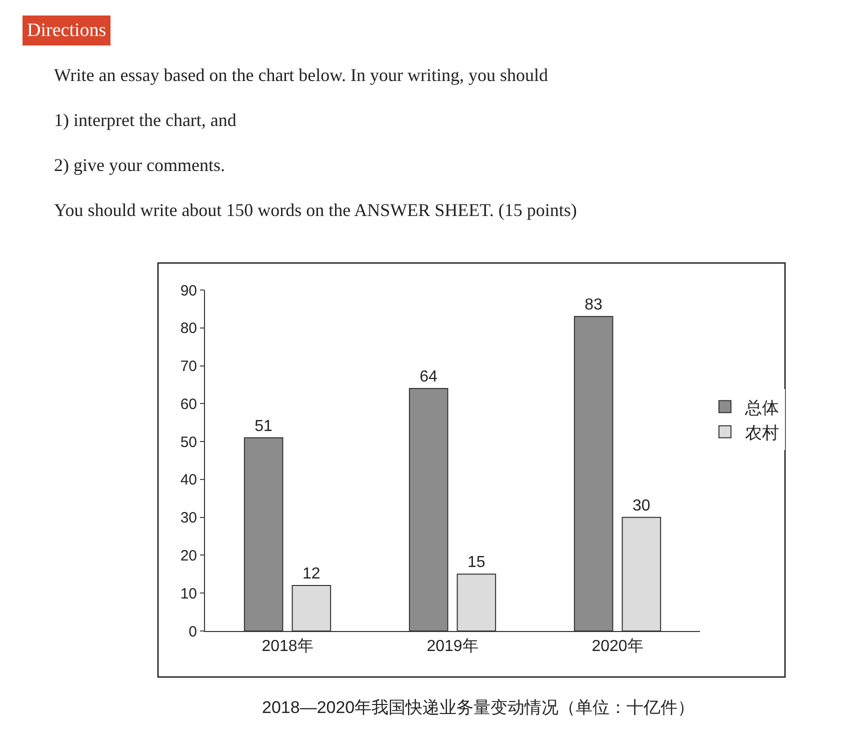 This screenshot has width=845, height=744. What do you see at coordinates (188, 404) in the screenshot?
I see `y-tick-label: 60` at bounding box center [188, 404].